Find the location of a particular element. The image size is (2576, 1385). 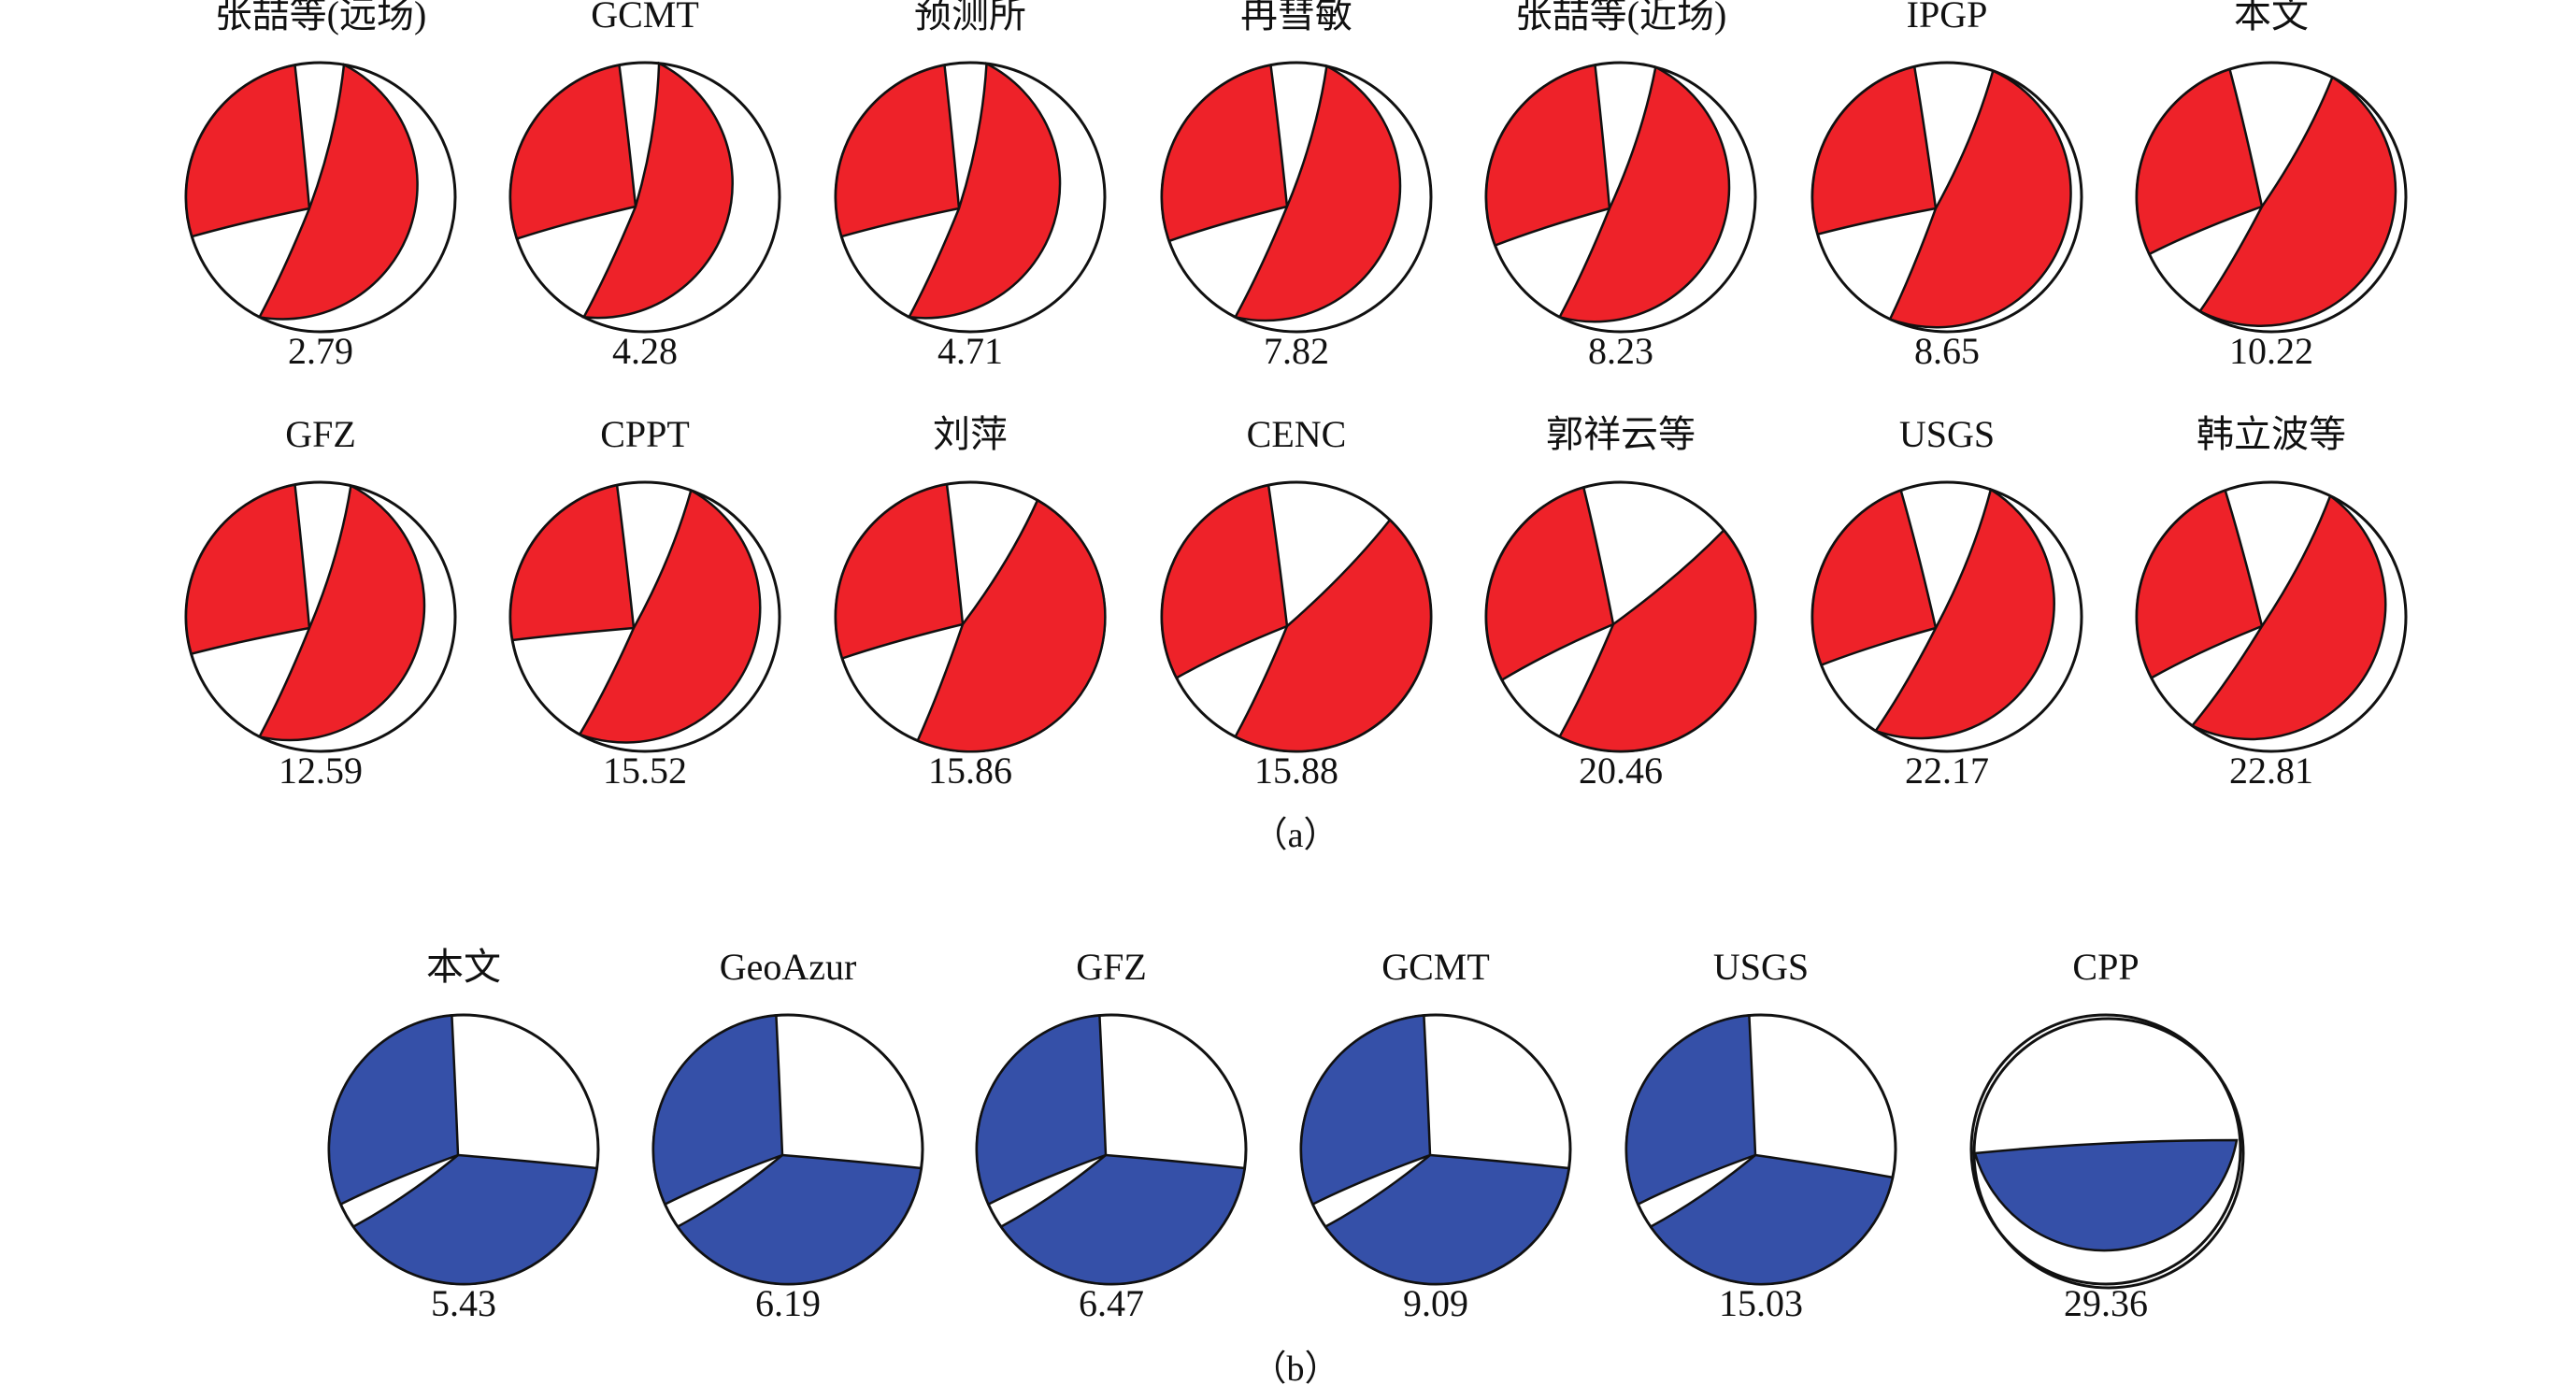

beachball-value: 15.52 is located at coordinates (645, 771).